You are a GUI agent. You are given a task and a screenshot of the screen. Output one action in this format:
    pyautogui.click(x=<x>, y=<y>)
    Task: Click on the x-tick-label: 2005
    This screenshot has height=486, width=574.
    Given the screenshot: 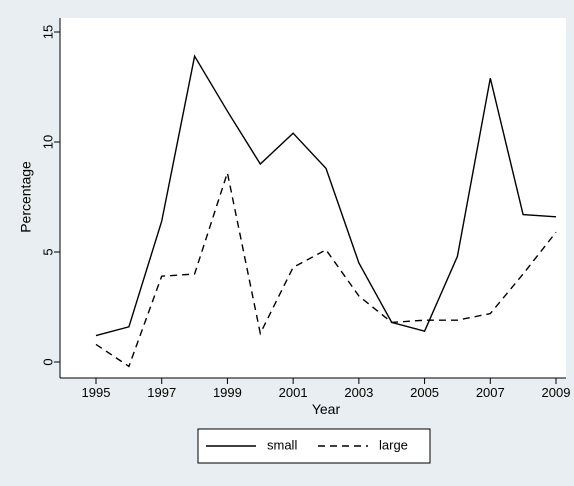 What is the action you would take?
    pyautogui.click(x=424, y=392)
    